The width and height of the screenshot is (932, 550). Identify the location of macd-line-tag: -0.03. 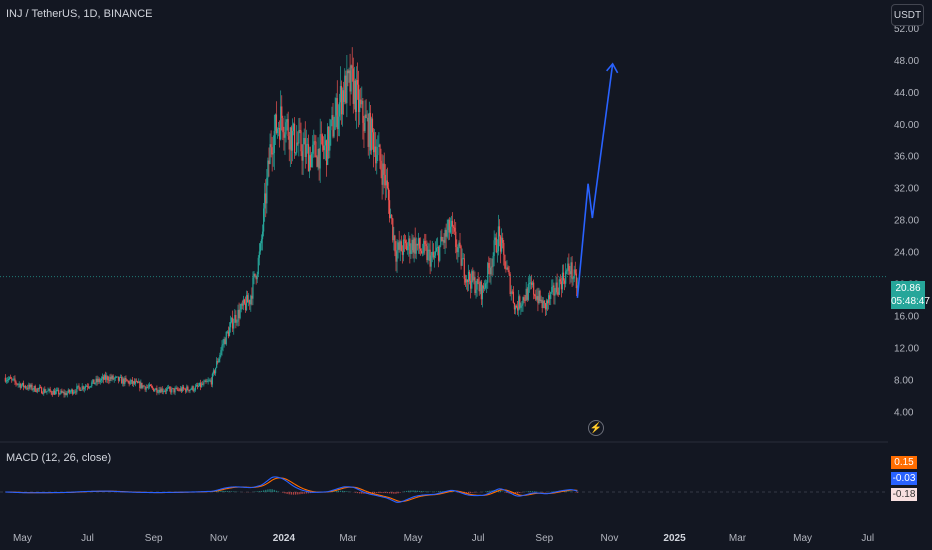
(904, 478).